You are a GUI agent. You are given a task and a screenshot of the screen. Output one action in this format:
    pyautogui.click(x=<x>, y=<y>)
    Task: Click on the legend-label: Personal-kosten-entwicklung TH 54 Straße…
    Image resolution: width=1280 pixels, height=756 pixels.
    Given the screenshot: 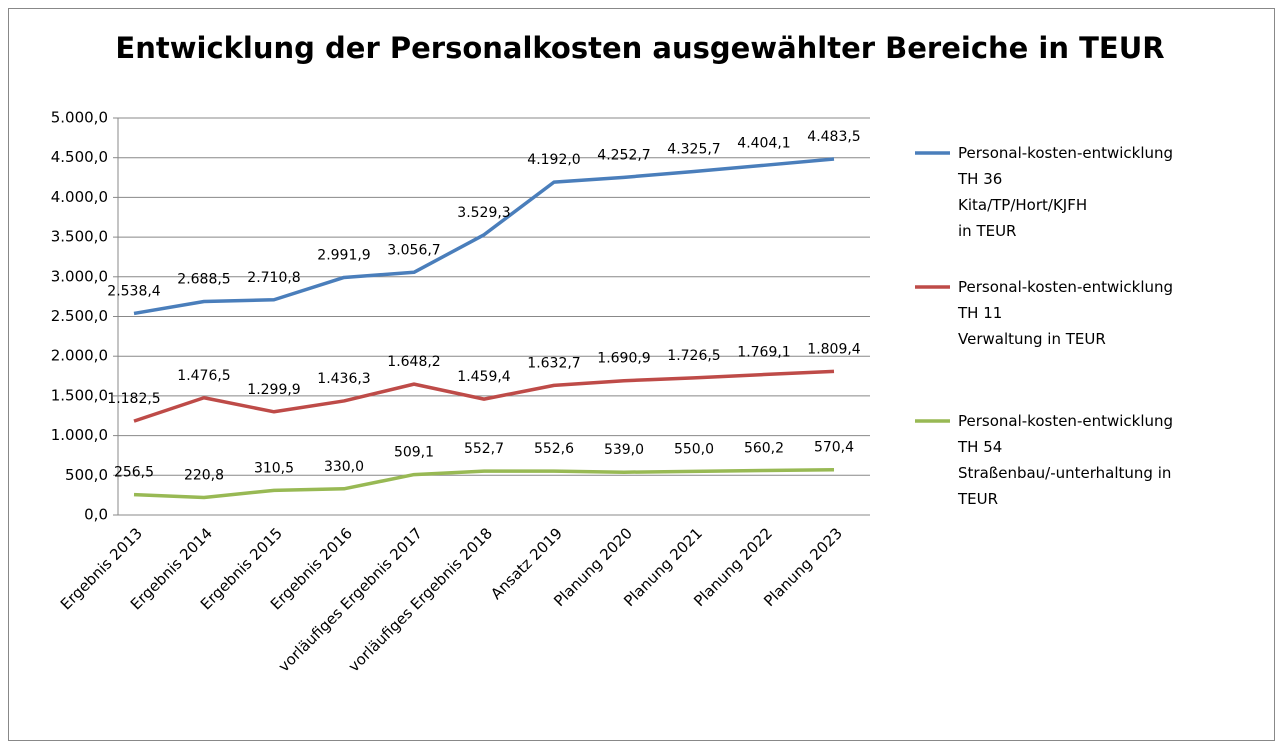 What is the action you would take?
    pyautogui.click(x=1066, y=460)
    